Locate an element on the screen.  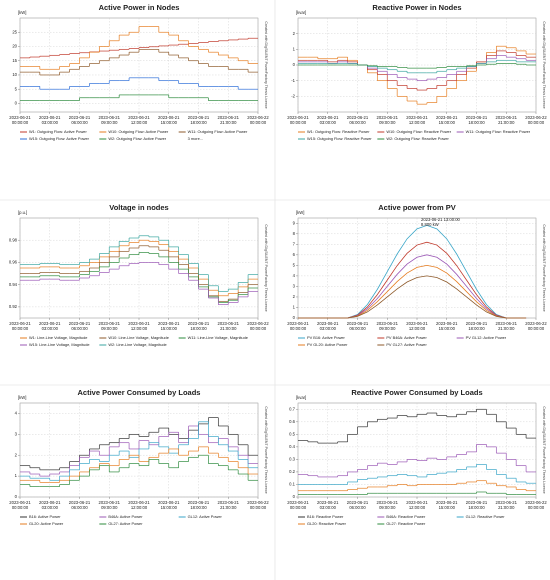
y-axis-unit: [p.u.] is located at coordinates (22, 212).